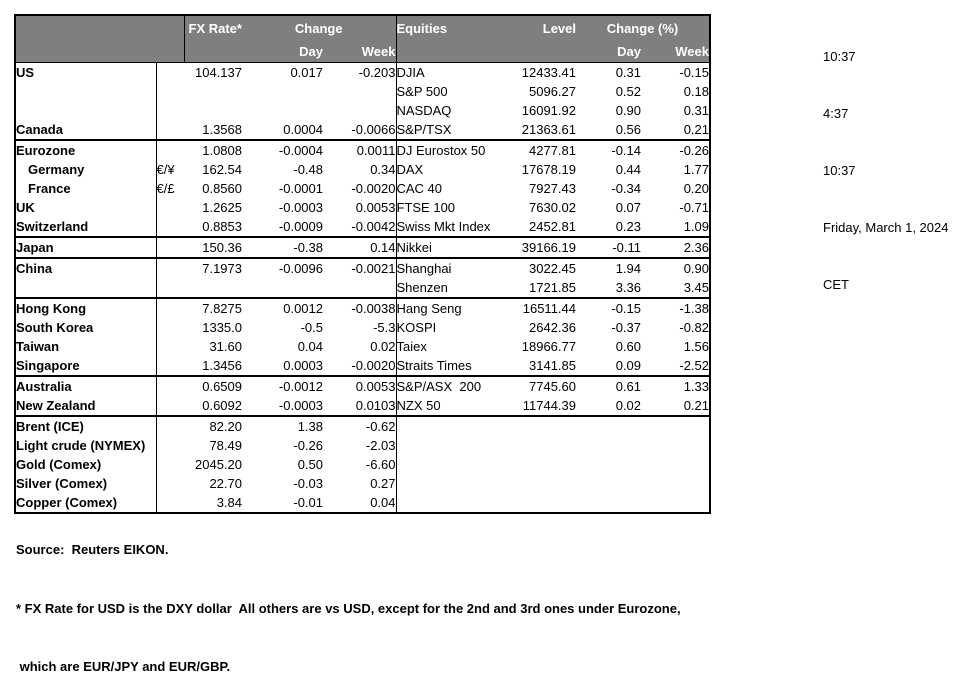 Image resolution: width=979 pixels, height=696 pixels. What do you see at coordinates (218, 464) in the screenshot?
I see `fx-rate-cell: 2045.20` at bounding box center [218, 464].